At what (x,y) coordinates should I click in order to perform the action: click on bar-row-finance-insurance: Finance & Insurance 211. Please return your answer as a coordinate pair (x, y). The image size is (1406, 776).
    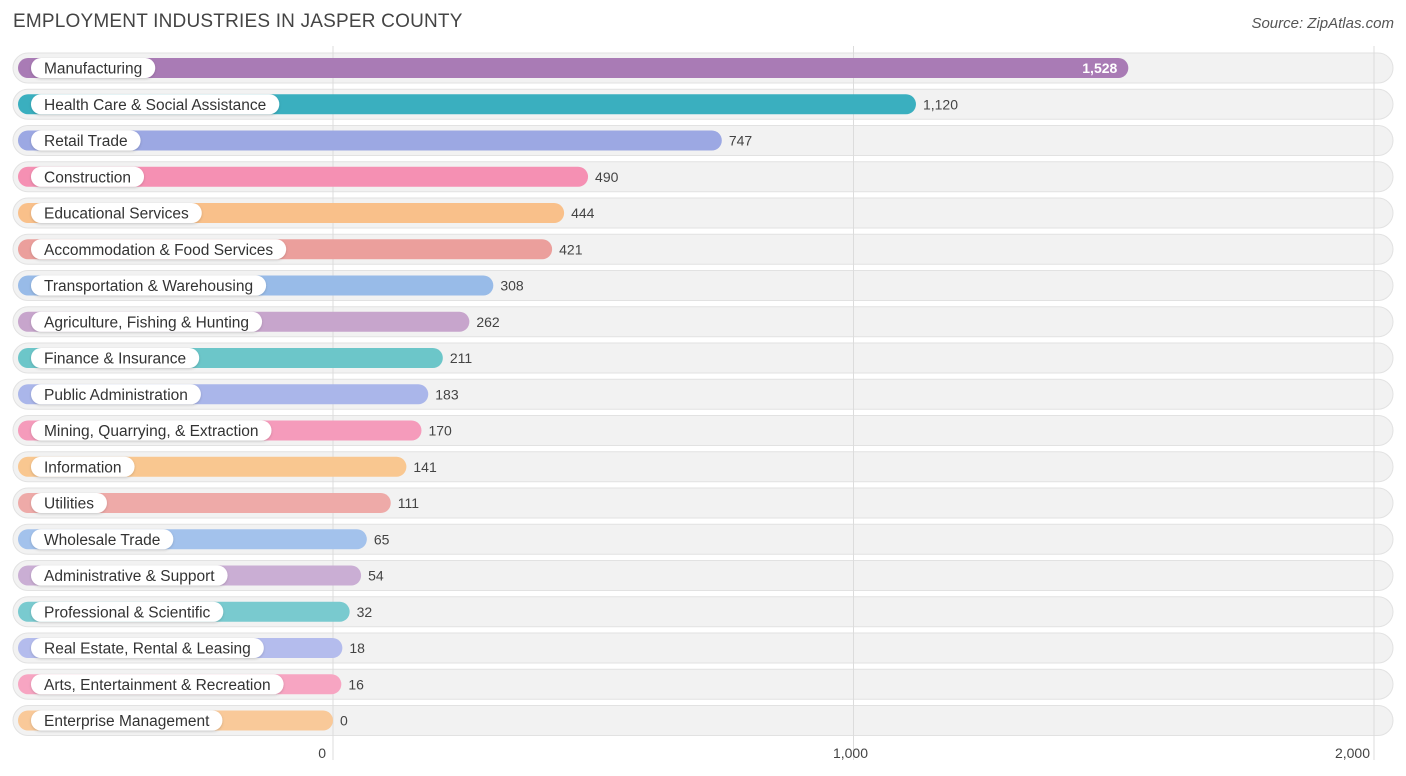
    Looking at the image, I should click on (245, 358).